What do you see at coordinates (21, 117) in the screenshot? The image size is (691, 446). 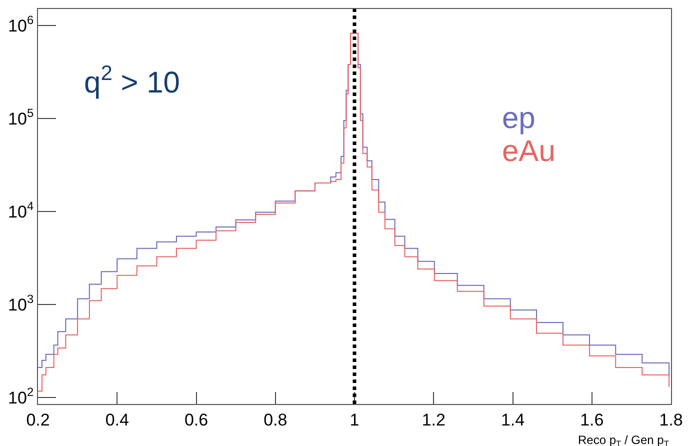 I see `y-tick-label: 10$^{5}$` at bounding box center [21, 117].